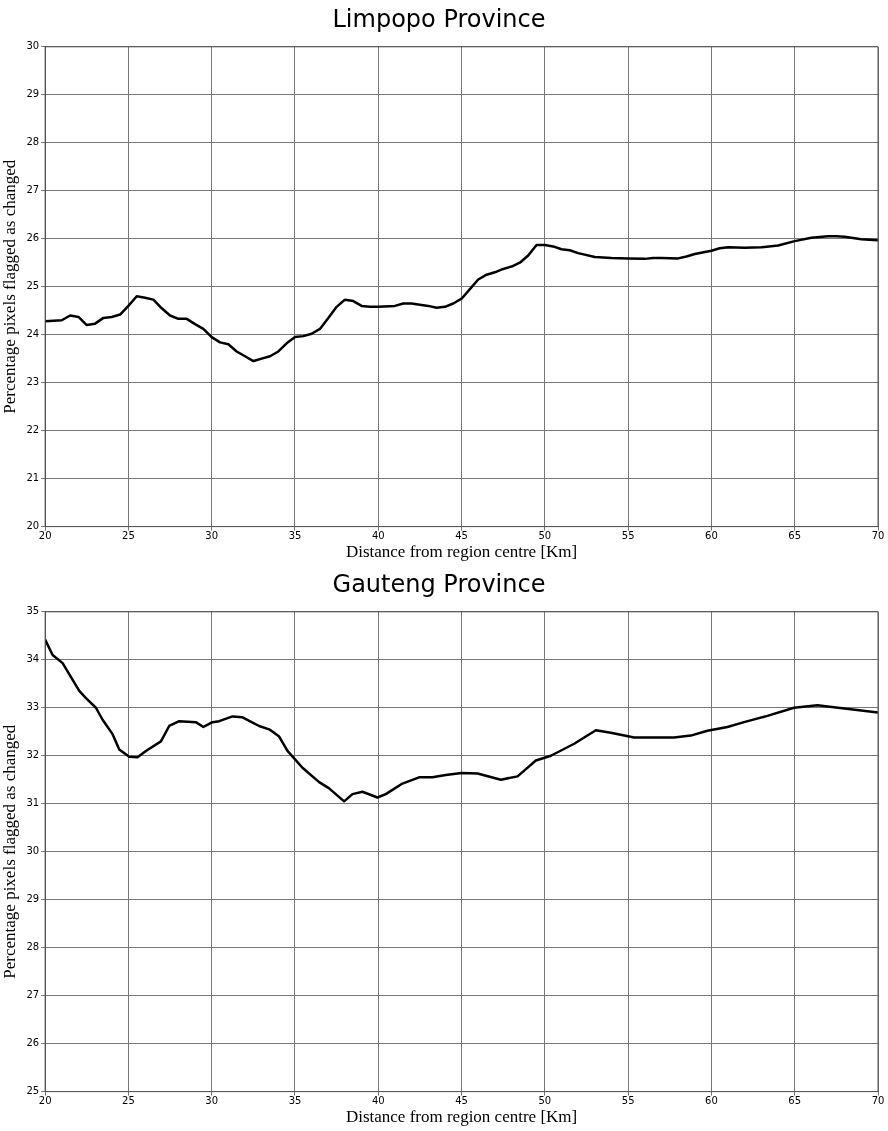 This screenshot has width=888, height=1131. Describe the element at coordinates (33, 334) in the screenshot. I see `y-tick-label: 24` at that location.